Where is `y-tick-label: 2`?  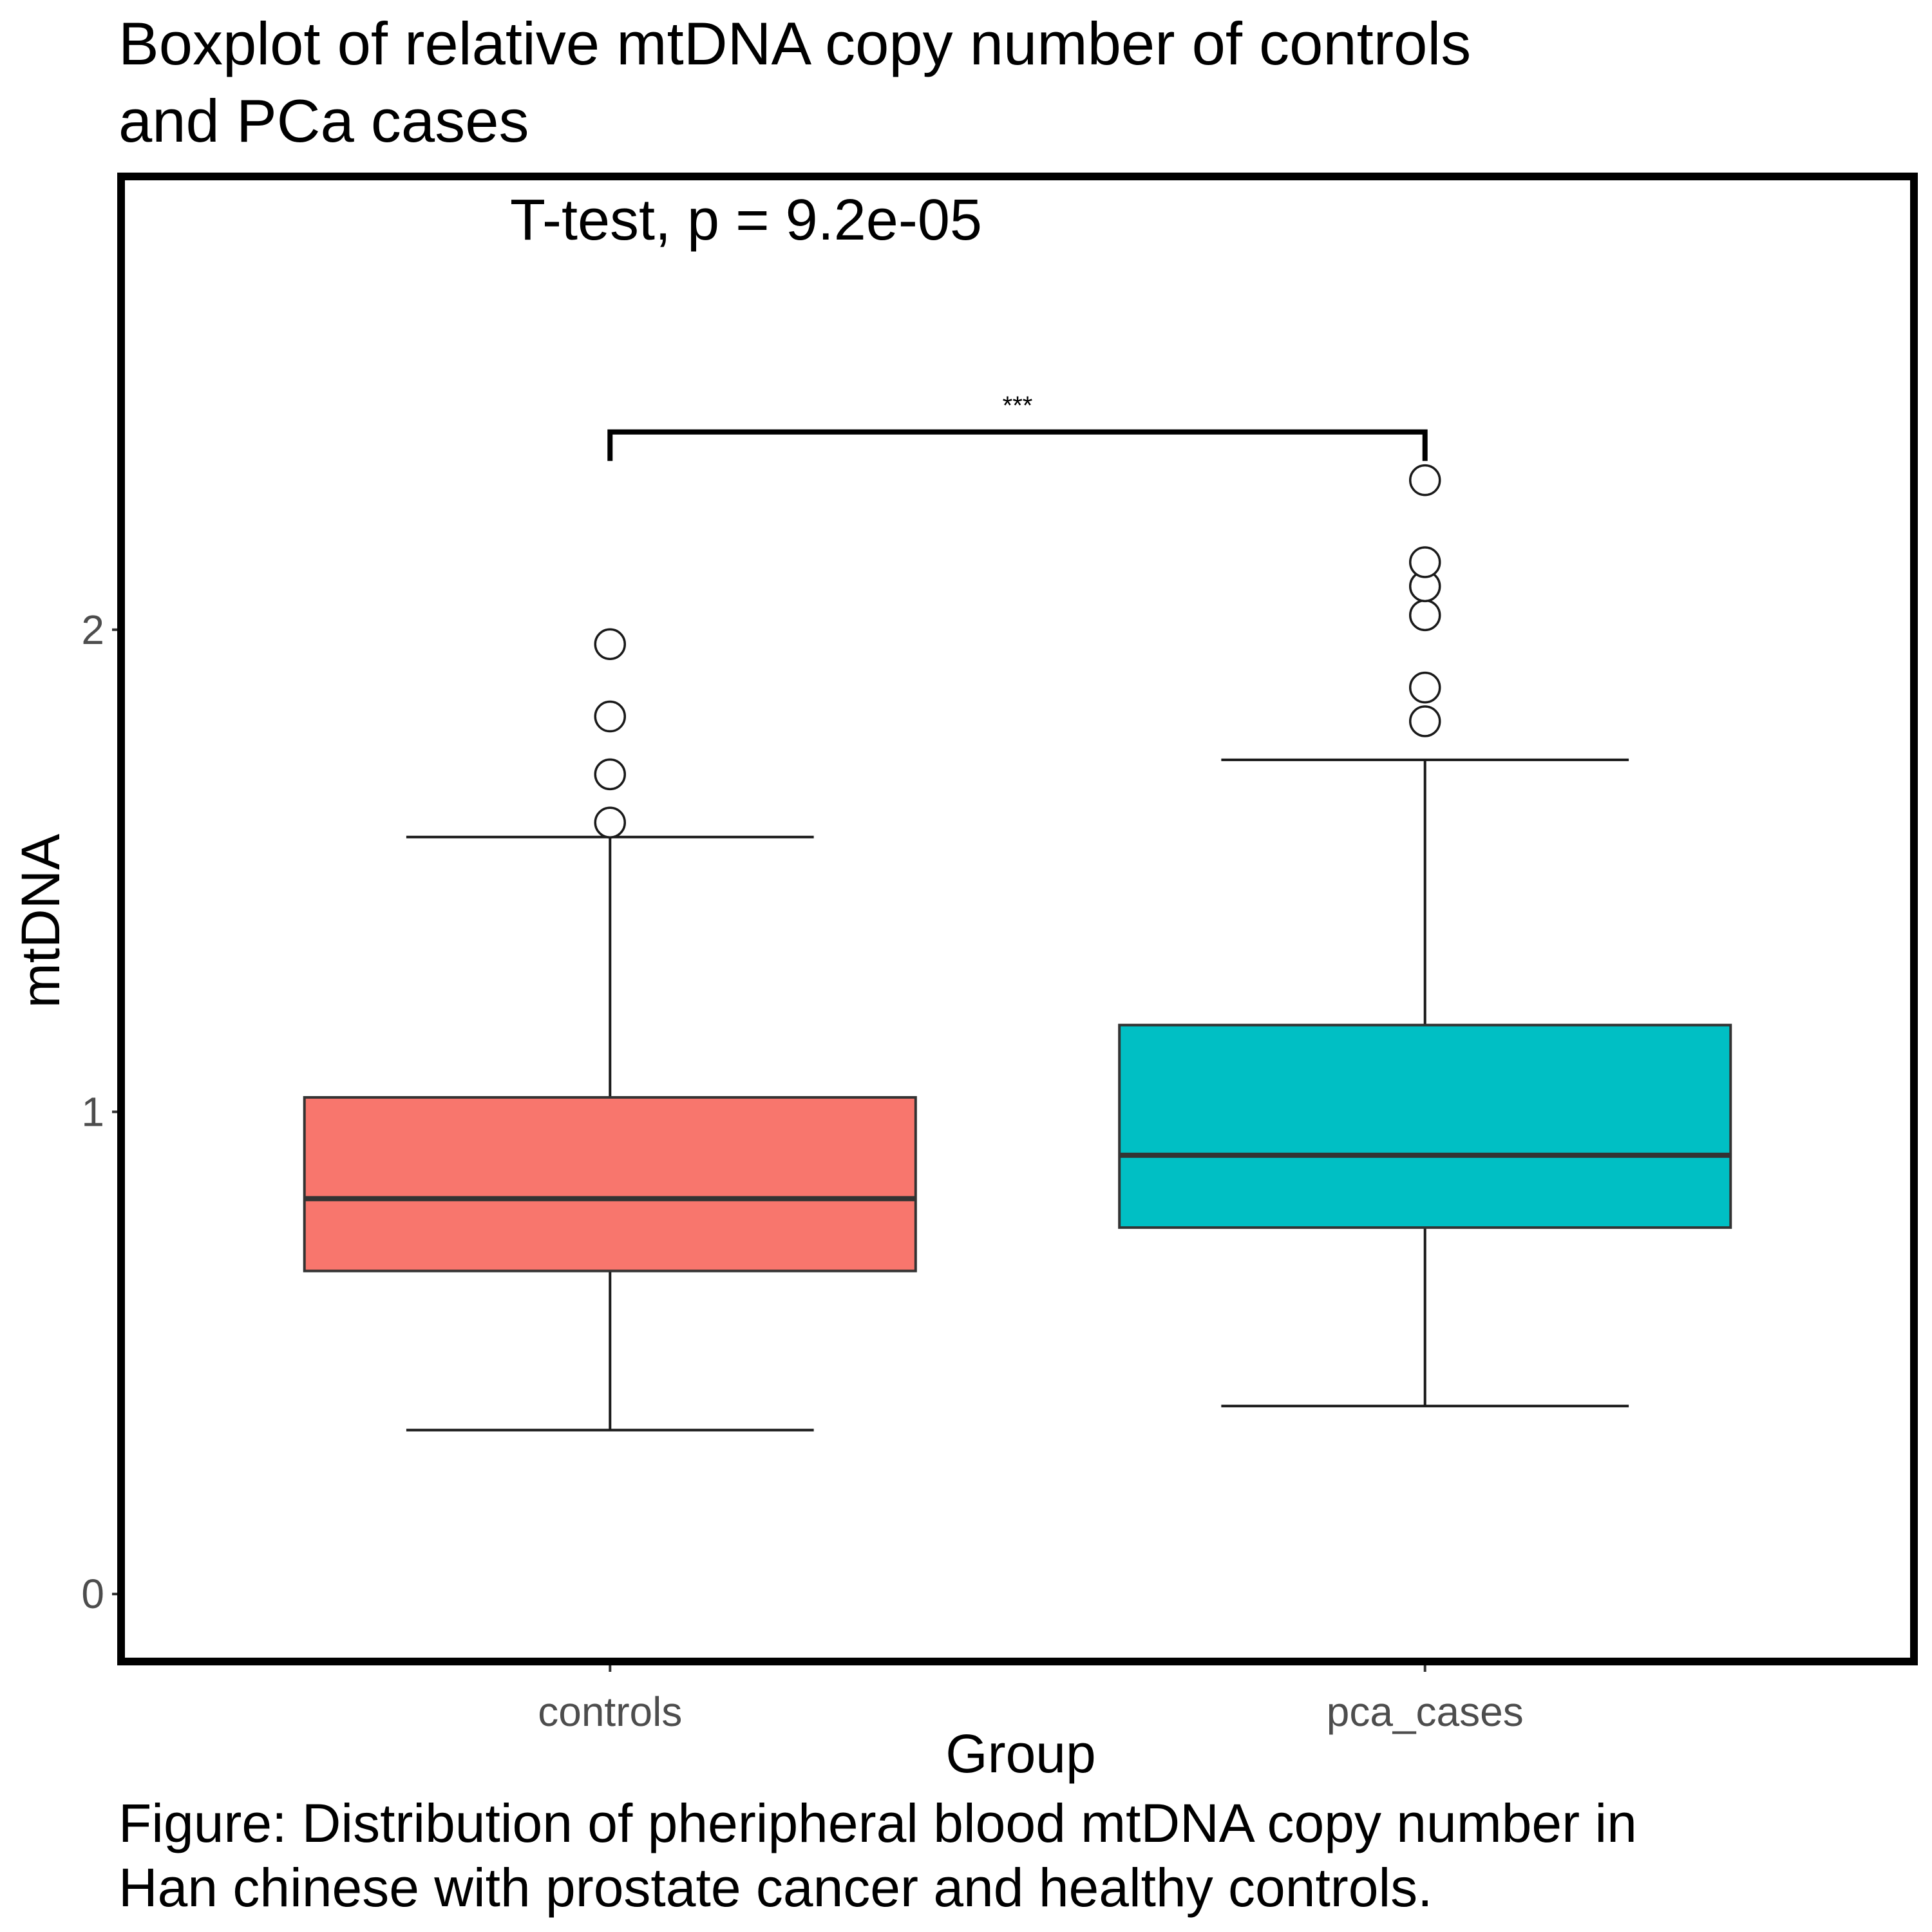
y-tick-label: 2 is located at coordinates (92, 630).